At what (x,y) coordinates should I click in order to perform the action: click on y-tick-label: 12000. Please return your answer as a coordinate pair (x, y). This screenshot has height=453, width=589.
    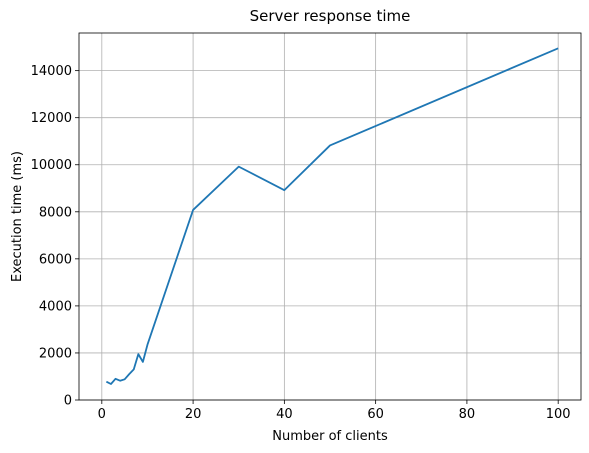
    Looking at the image, I should click on (51, 118).